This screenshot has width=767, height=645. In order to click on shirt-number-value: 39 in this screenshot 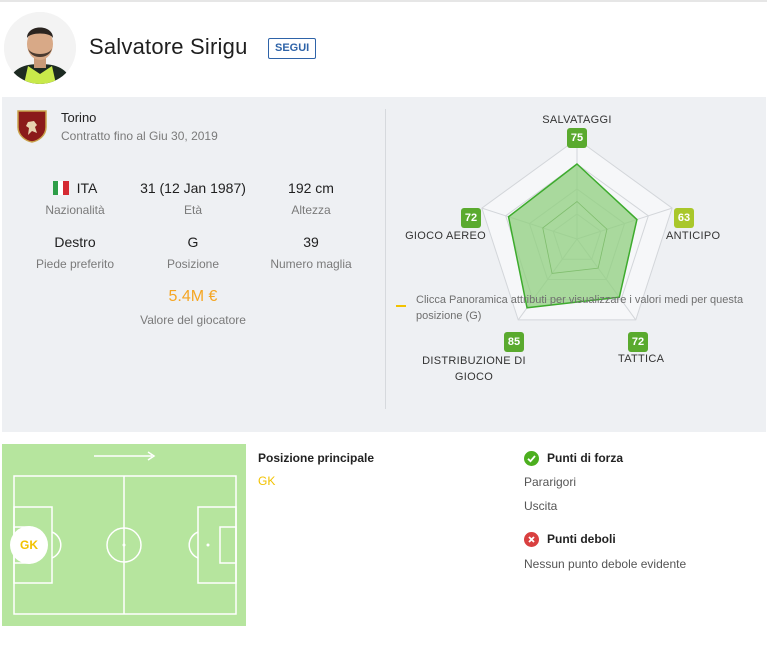, I will do `click(311, 242)`.